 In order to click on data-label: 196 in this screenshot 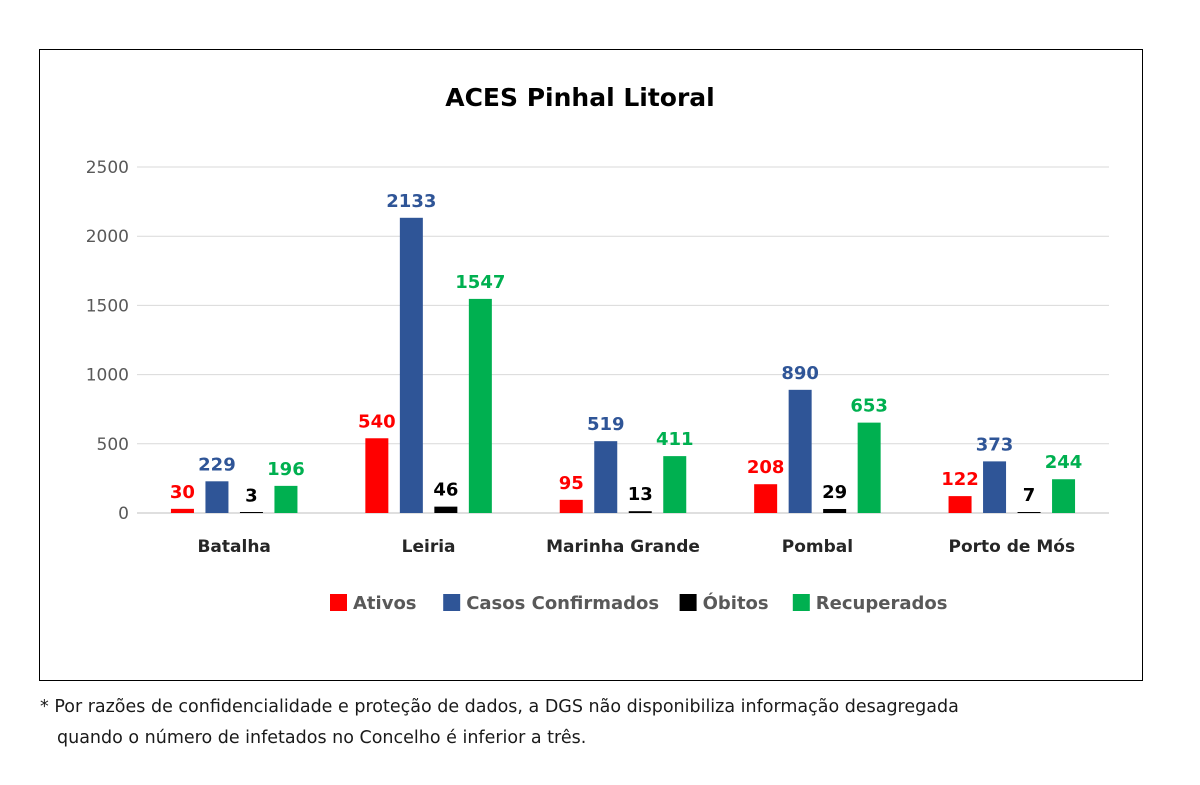, I will do `click(286, 469)`.